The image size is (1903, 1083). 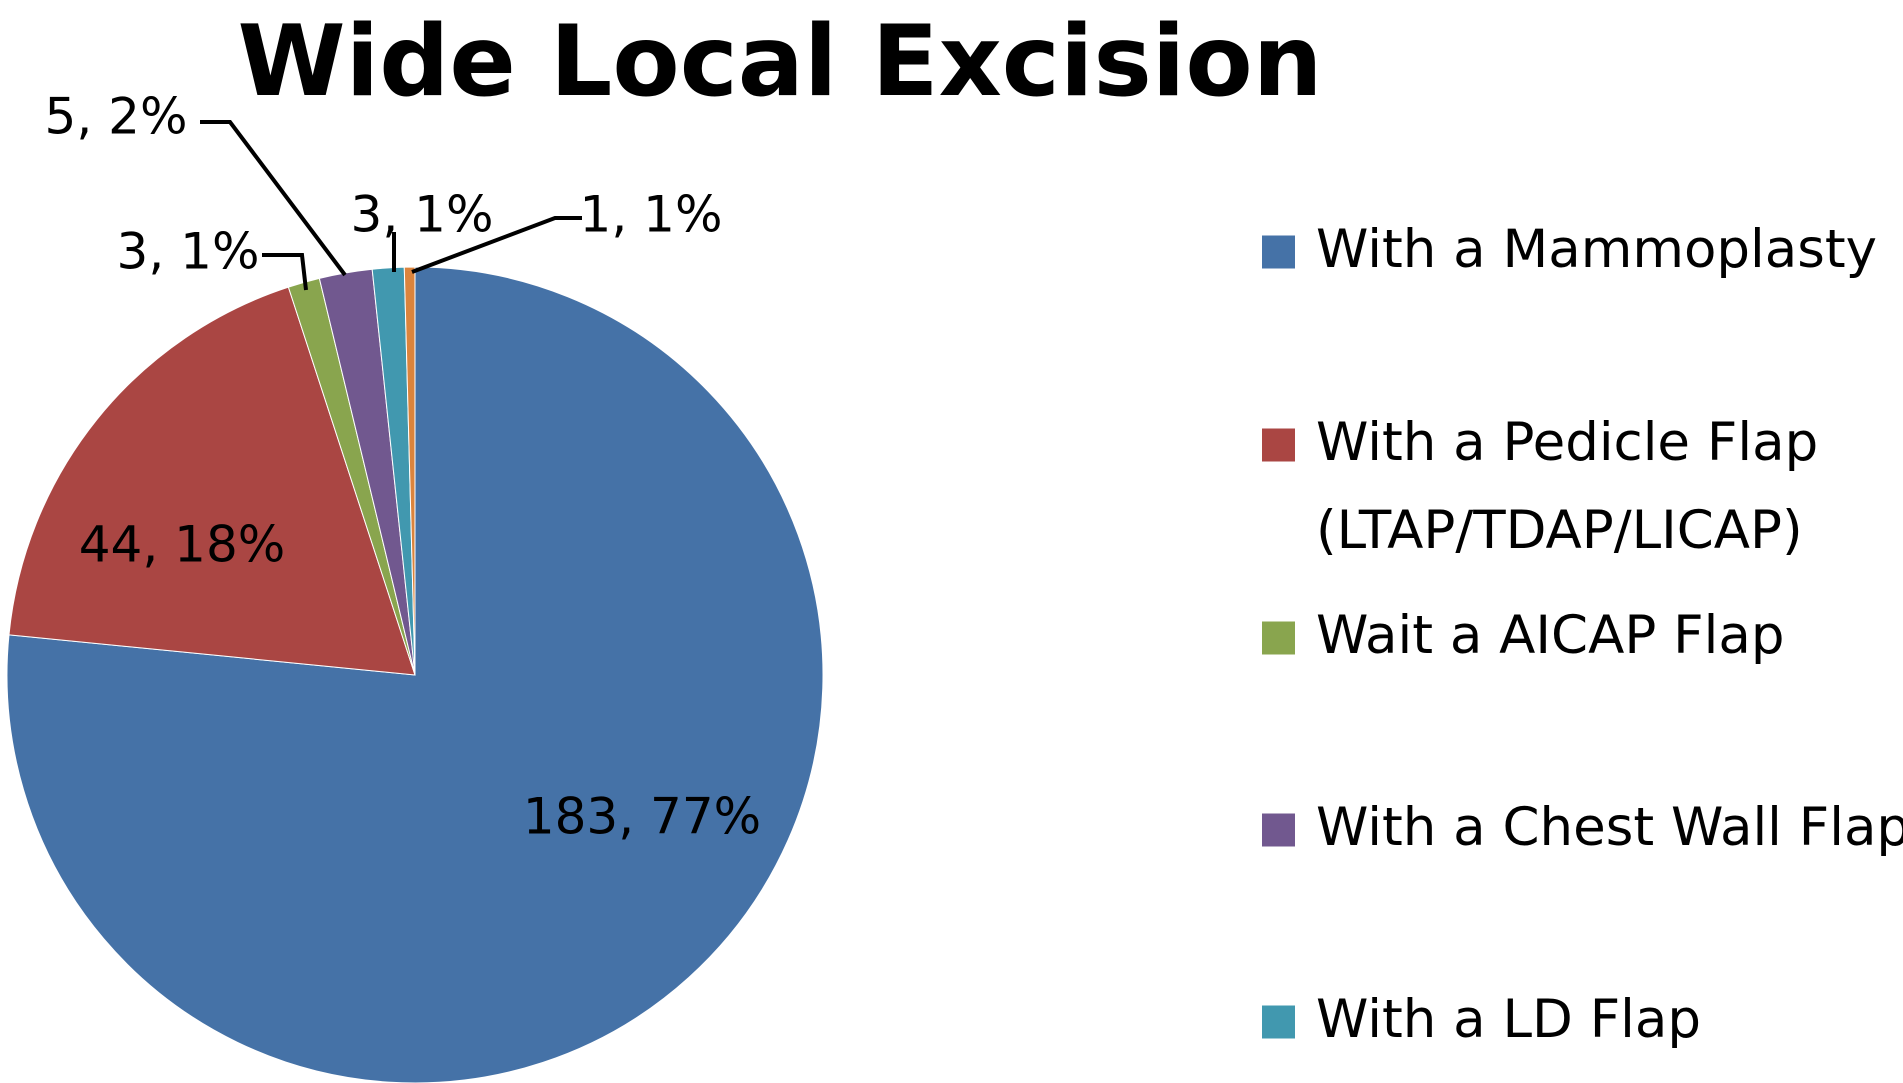 I want to click on leader-lines, so click(x=391, y=205).